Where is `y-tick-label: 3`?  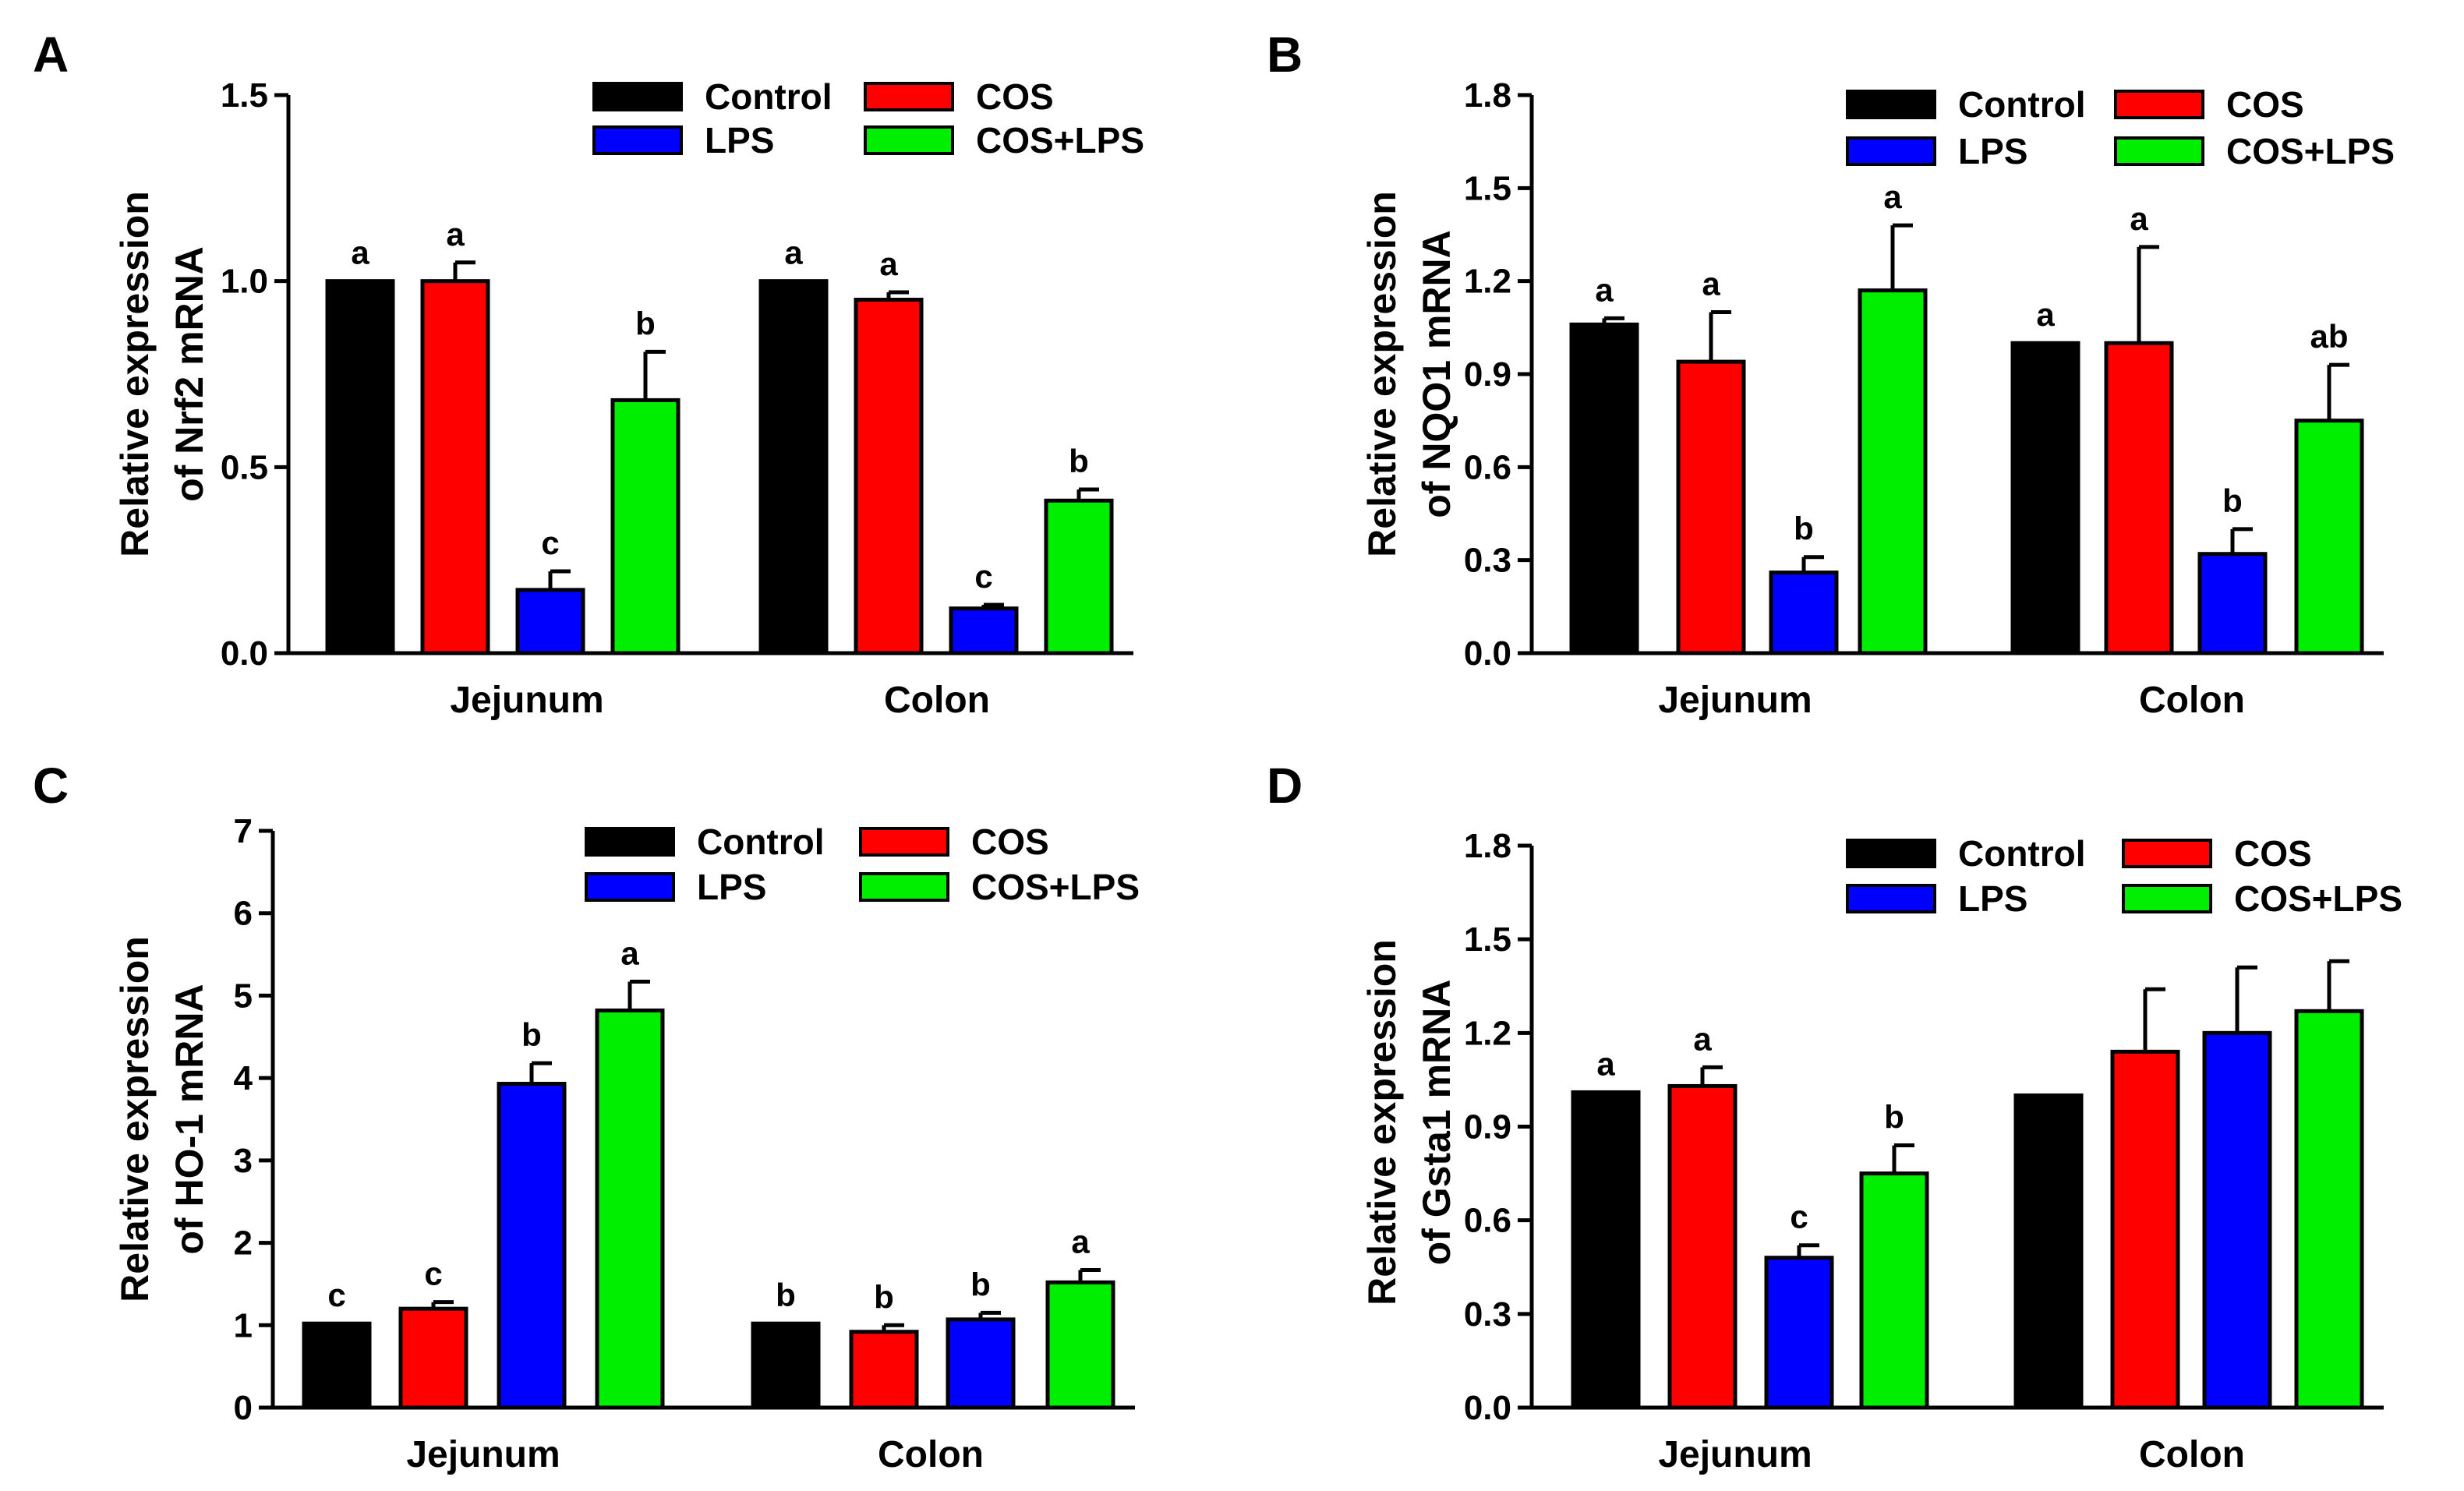
y-tick-label: 3 is located at coordinates (244, 1161).